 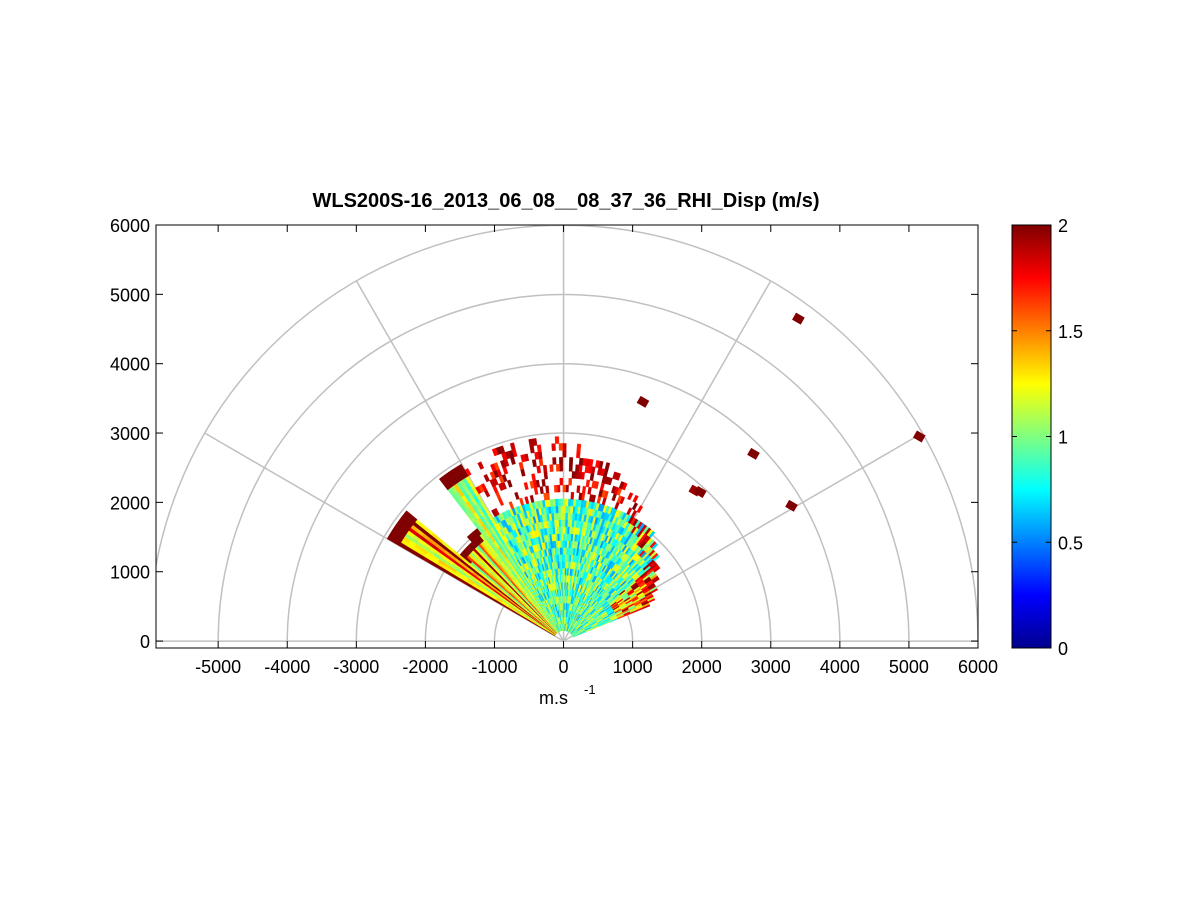 What do you see at coordinates (978, 667) in the screenshot?
I see `x-tick-label: 6000` at bounding box center [978, 667].